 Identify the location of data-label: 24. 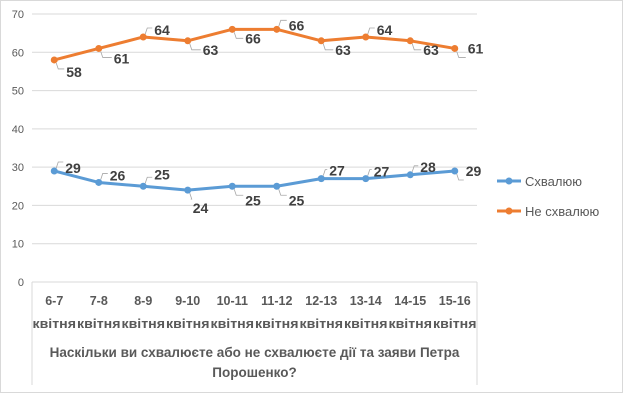
(201, 208).